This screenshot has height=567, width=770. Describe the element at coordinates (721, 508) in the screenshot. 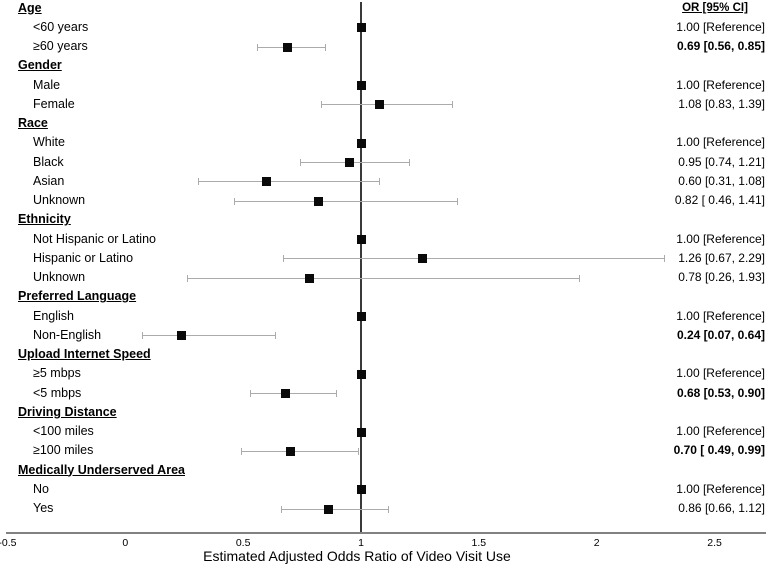

I see `or-value: 0.86 [0.66, 1.12]` at that location.